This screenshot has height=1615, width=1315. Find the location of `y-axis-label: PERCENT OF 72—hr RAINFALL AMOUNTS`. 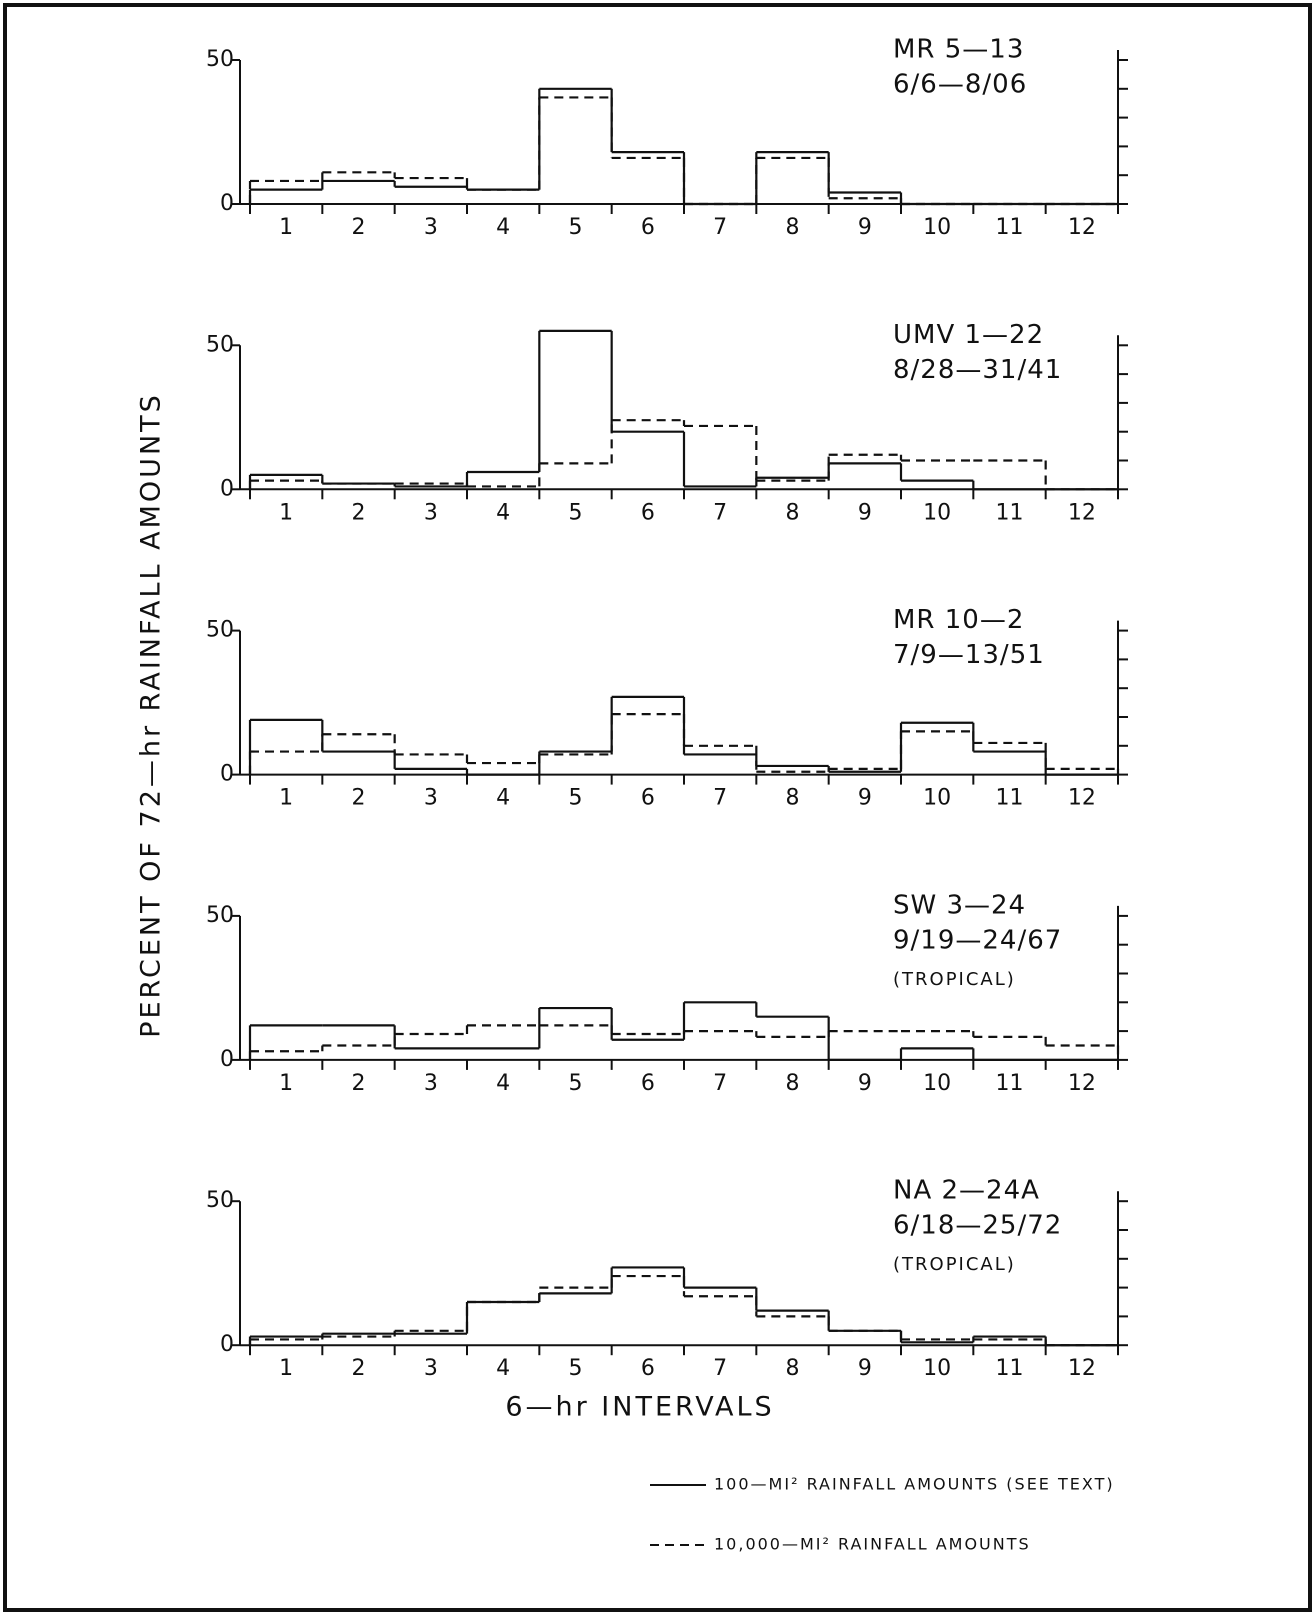

y-axis-label: PERCENT OF 72—hr RAINFALL AMOUNTS is located at coordinates (151, 715).